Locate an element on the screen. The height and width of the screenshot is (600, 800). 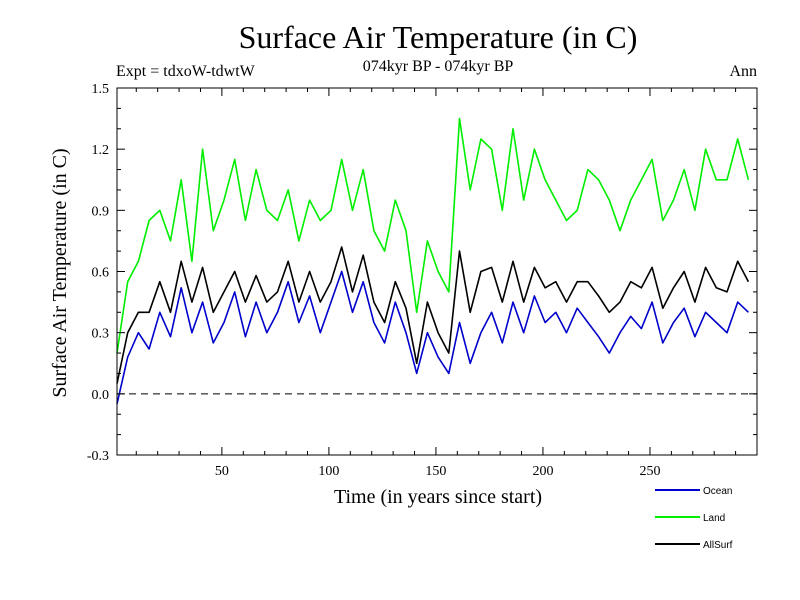
y-tick-label: 0.3 is located at coordinates (101, 334).